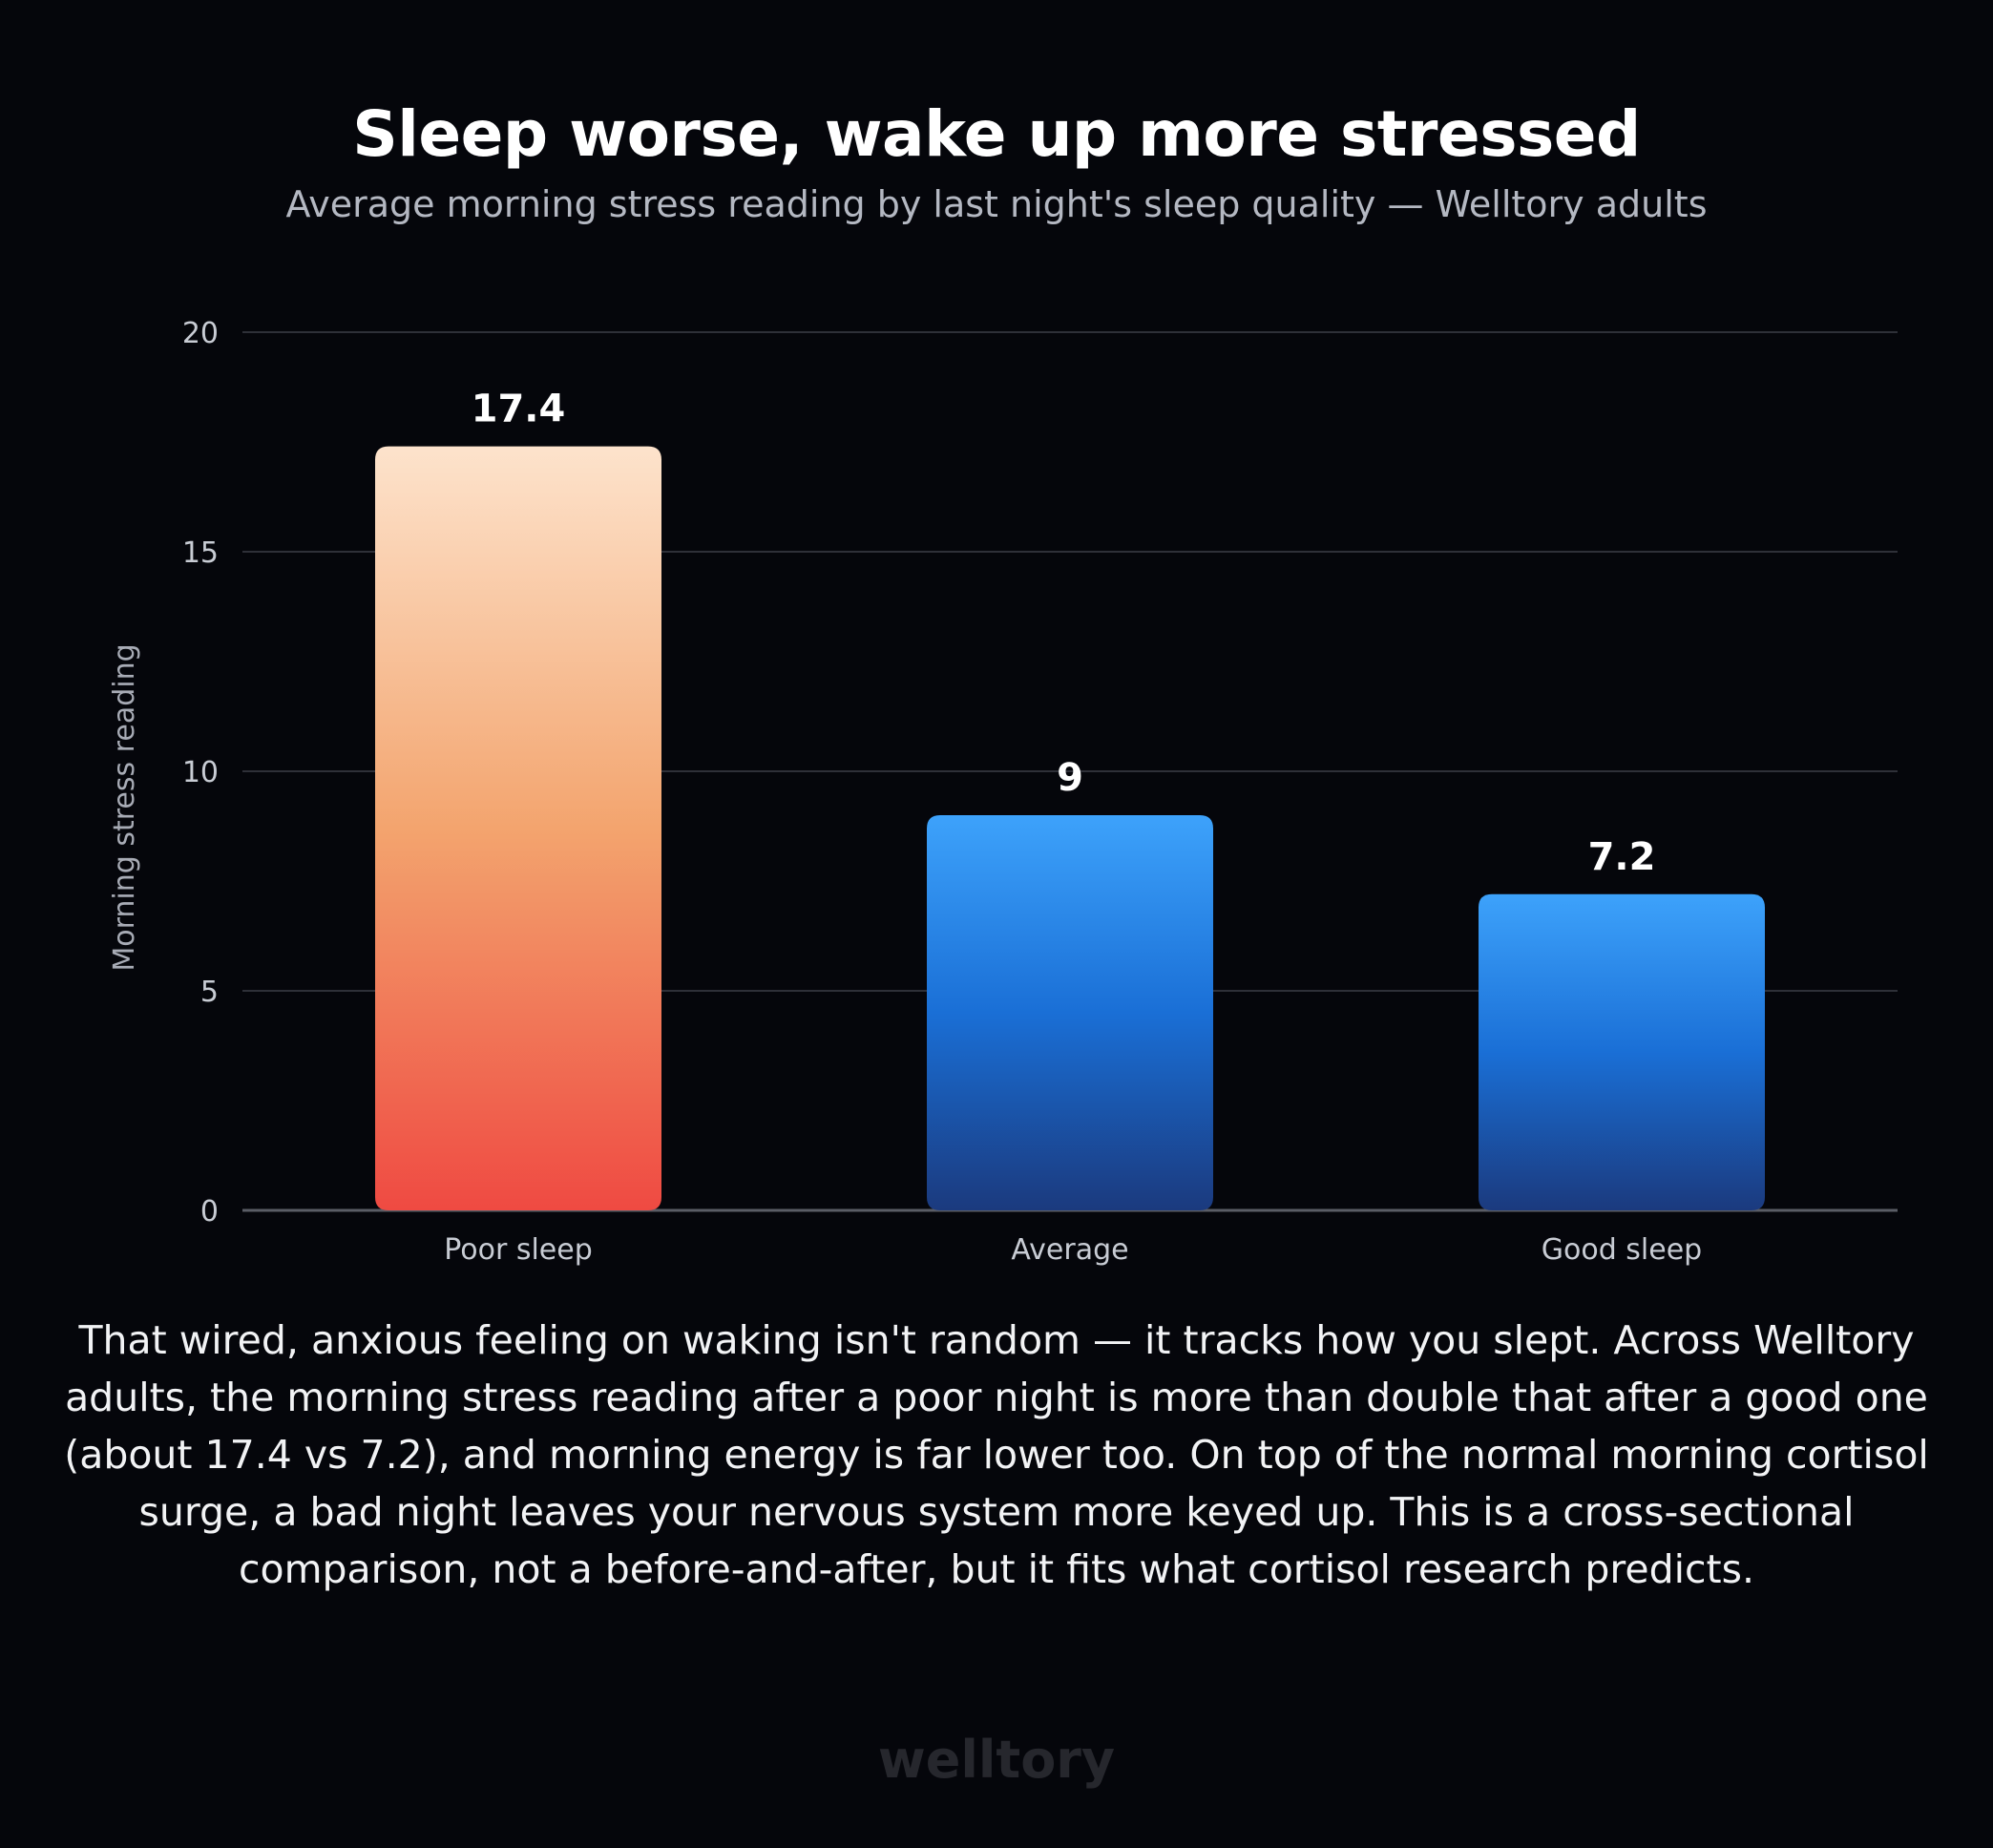 This screenshot has width=1993, height=1848. What do you see at coordinates (518, 828) in the screenshot?
I see `bar-poor-sleep` at bounding box center [518, 828].